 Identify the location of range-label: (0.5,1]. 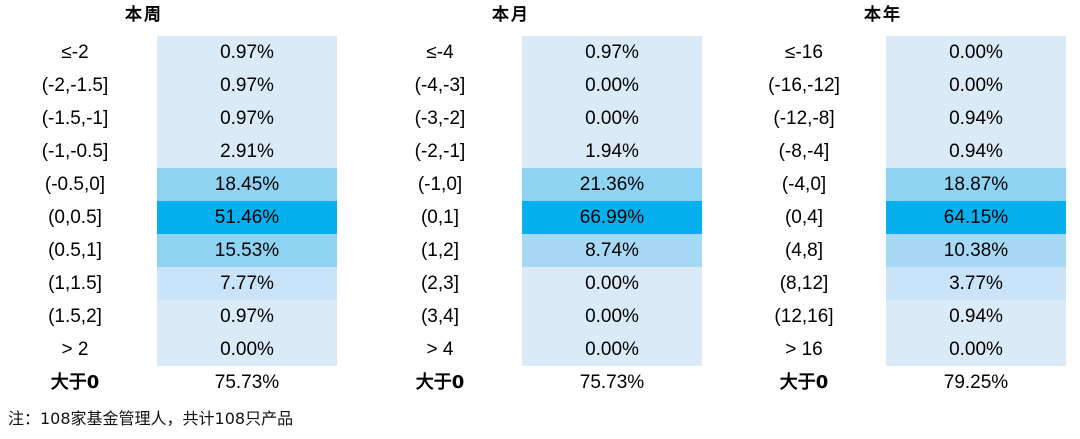
(75, 250).